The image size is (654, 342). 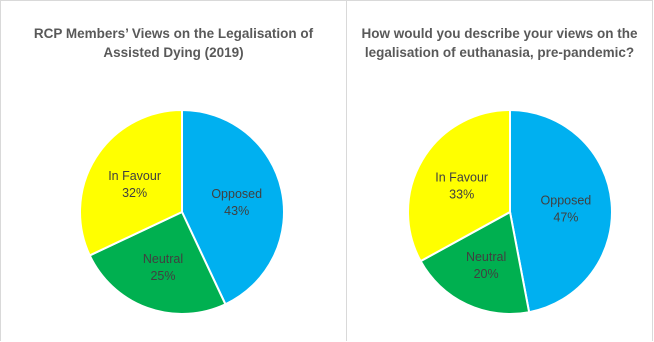 I want to click on pie-label-opposed-left: Opposed, so click(x=236, y=194).